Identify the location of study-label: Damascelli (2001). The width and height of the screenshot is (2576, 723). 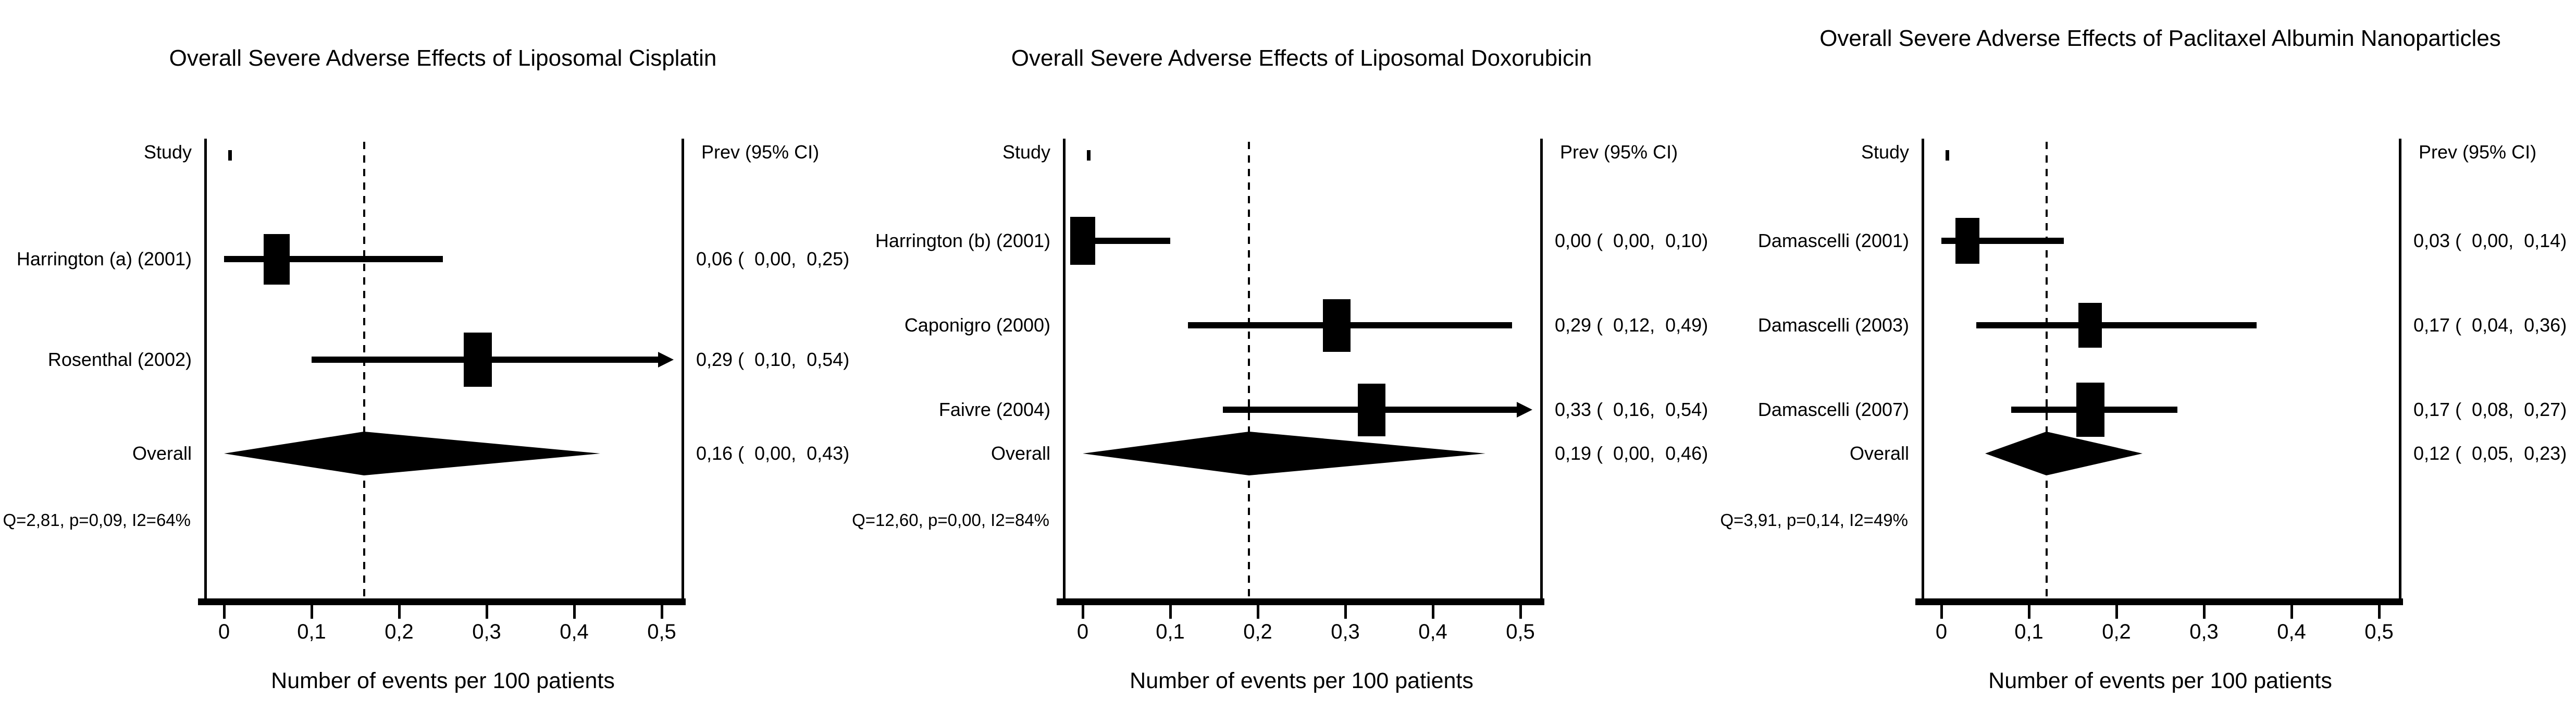
(1833, 241).